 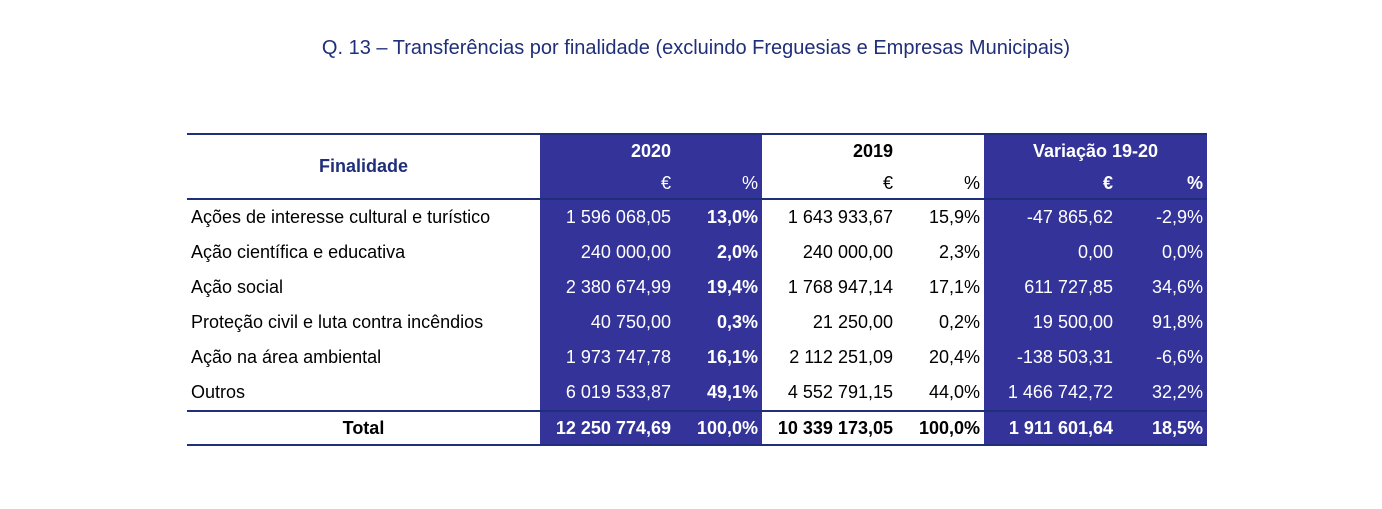 What do you see at coordinates (237, 287) in the screenshot?
I see `row-label: Ação social` at bounding box center [237, 287].